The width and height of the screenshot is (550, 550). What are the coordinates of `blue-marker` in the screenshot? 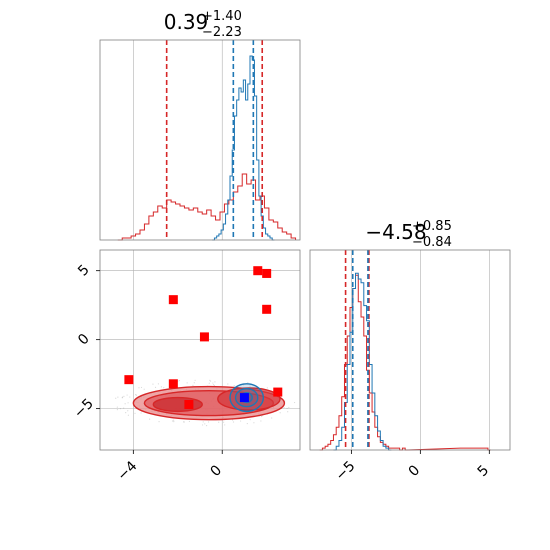 It's located at (244, 398).